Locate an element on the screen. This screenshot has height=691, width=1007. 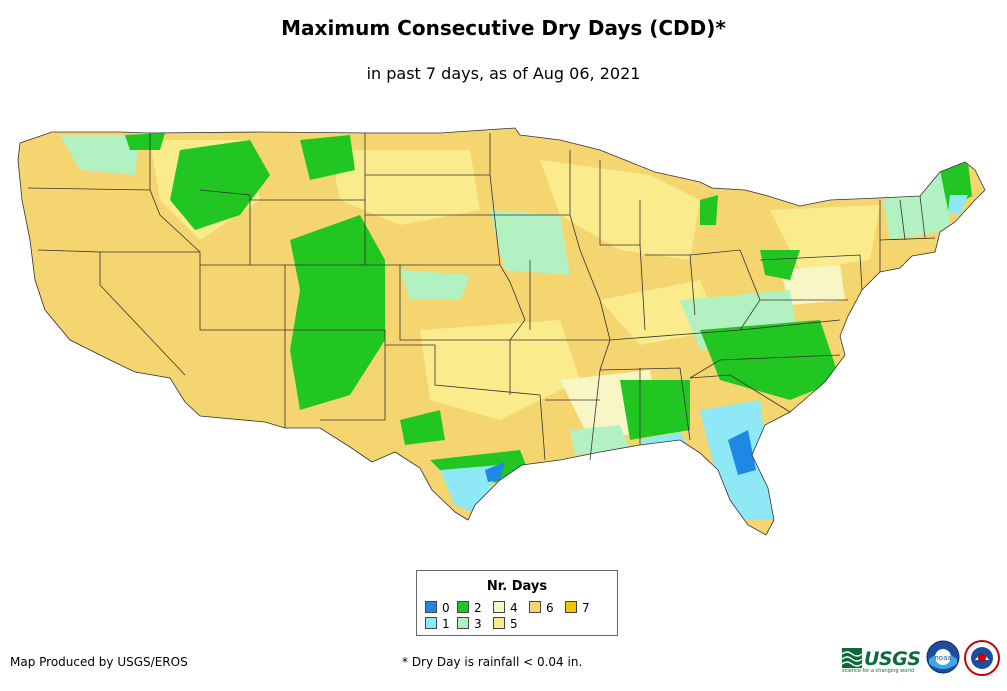
nws-logo is located at coordinates (982, 658).